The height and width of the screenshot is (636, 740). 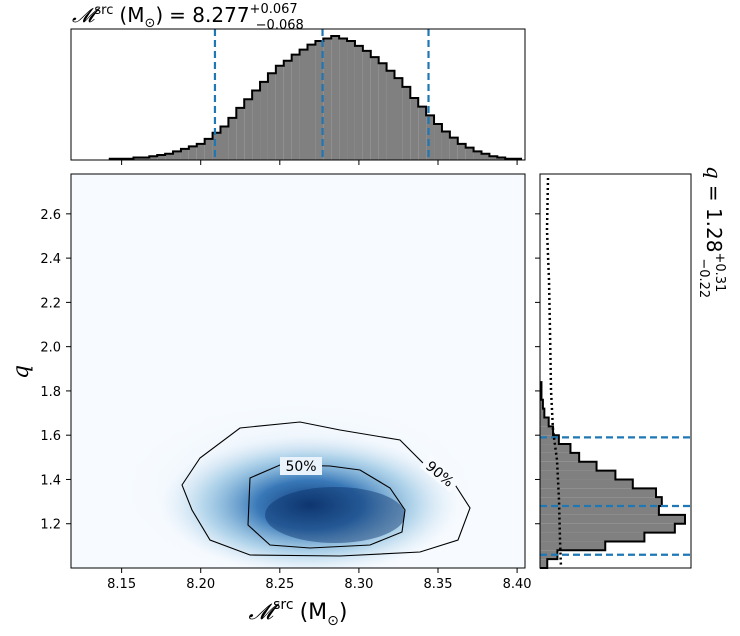 What do you see at coordinates (714, 172) in the screenshot?
I see `side-title-symbol: q` at bounding box center [714, 172].